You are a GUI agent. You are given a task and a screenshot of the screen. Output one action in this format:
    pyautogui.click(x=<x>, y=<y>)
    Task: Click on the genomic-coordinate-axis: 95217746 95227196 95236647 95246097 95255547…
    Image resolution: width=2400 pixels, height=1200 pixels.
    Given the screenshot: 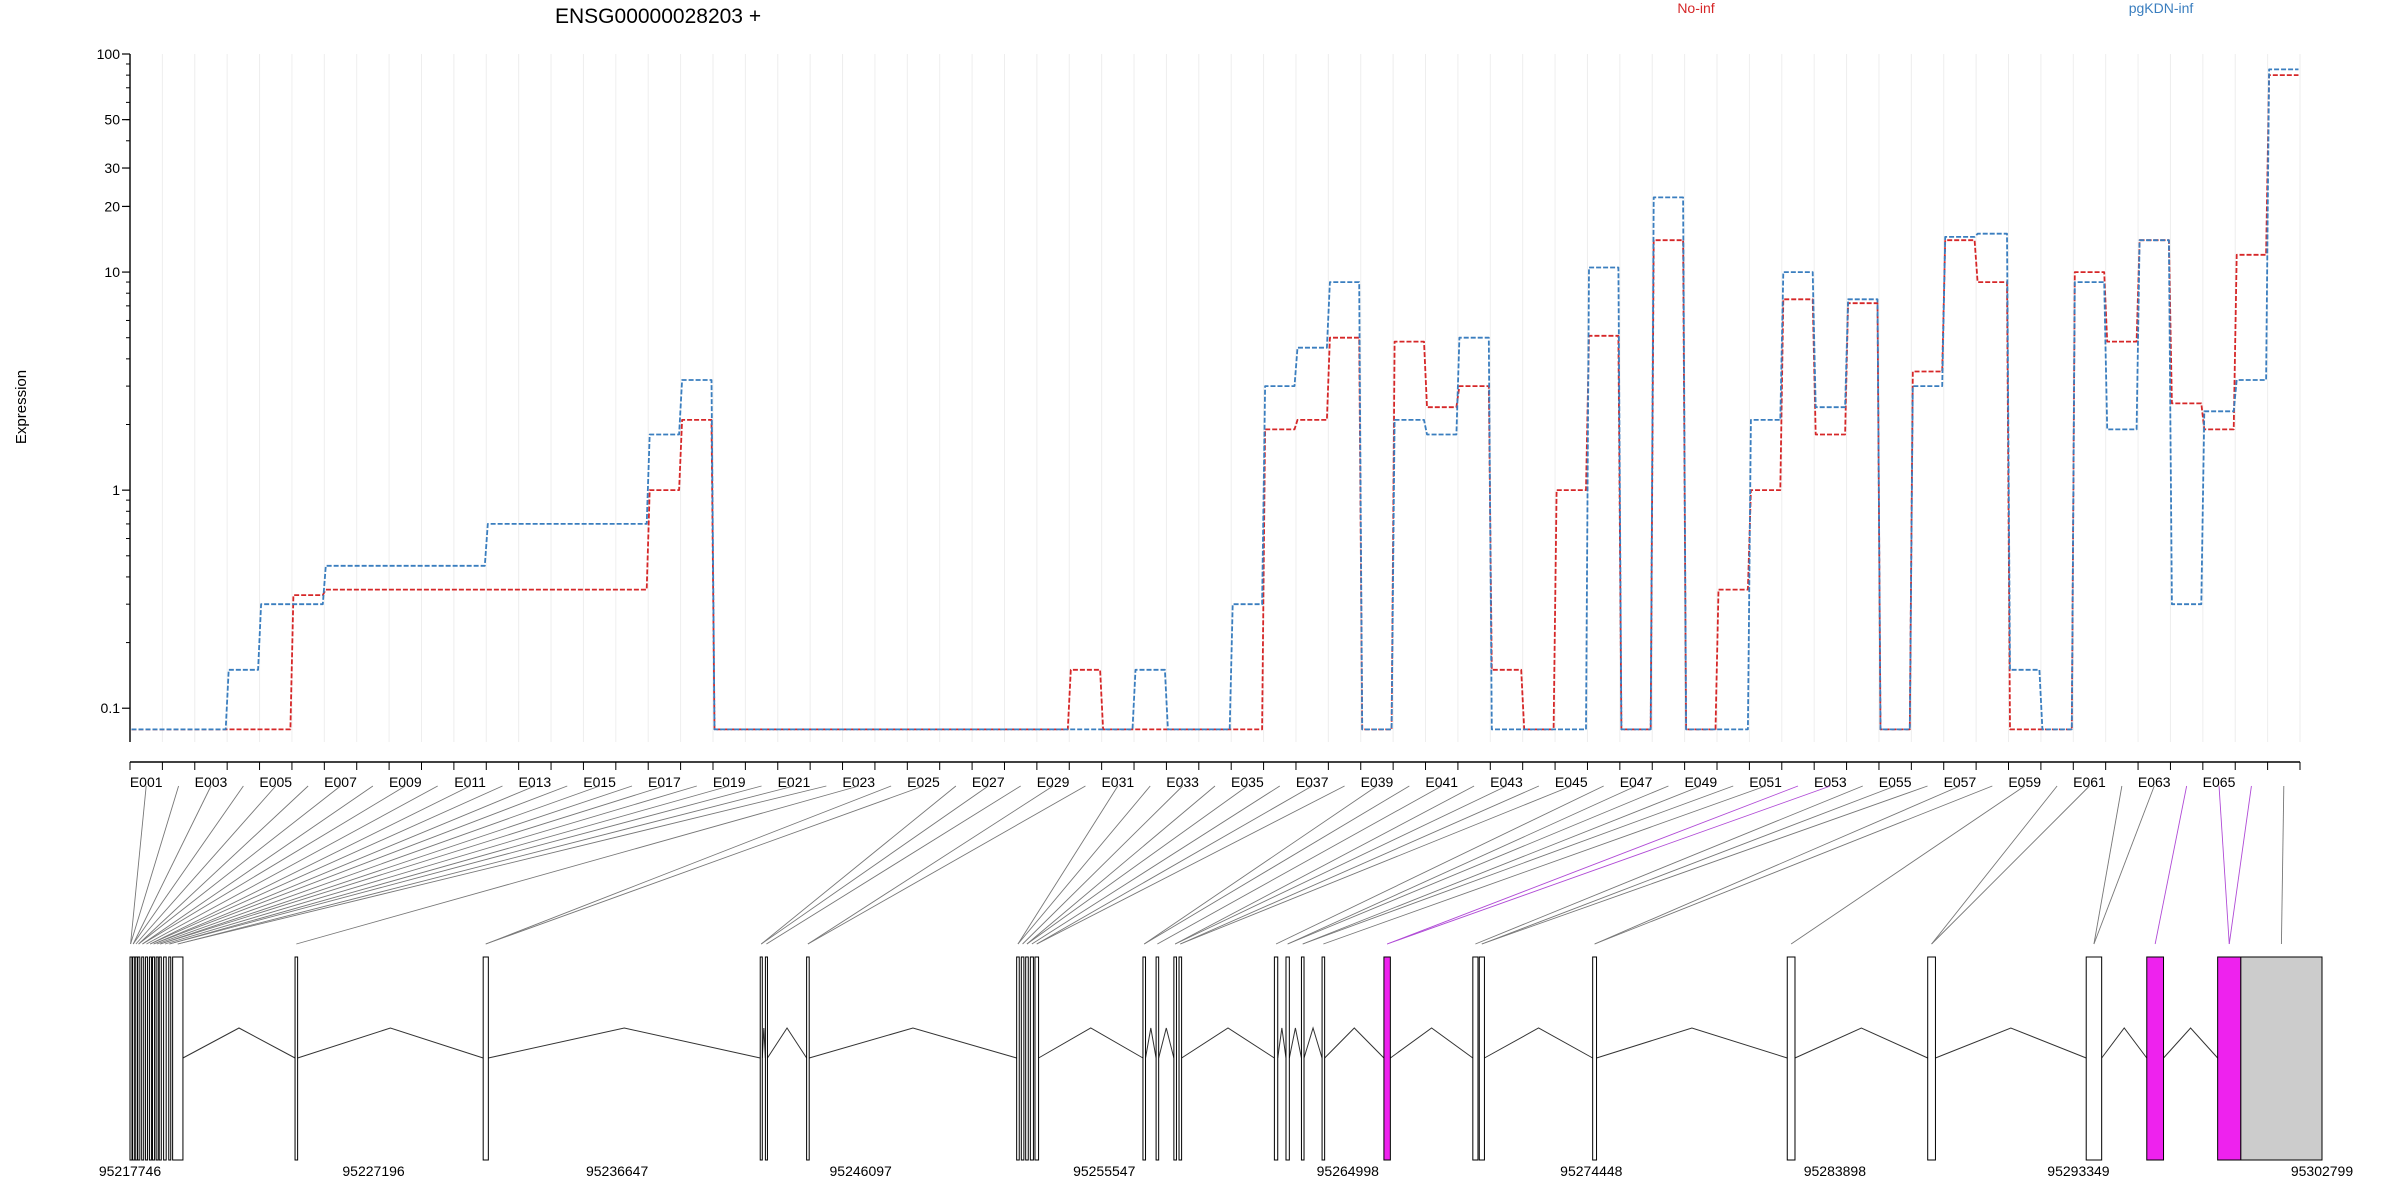 What is the action you would take?
    pyautogui.click(x=1226, y=1171)
    